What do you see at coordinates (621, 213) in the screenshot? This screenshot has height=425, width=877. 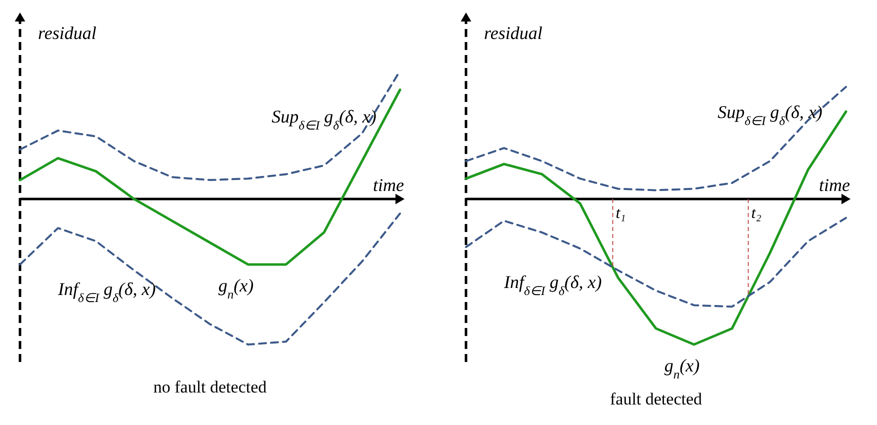 I see `annotation: t₁` at bounding box center [621, 213].